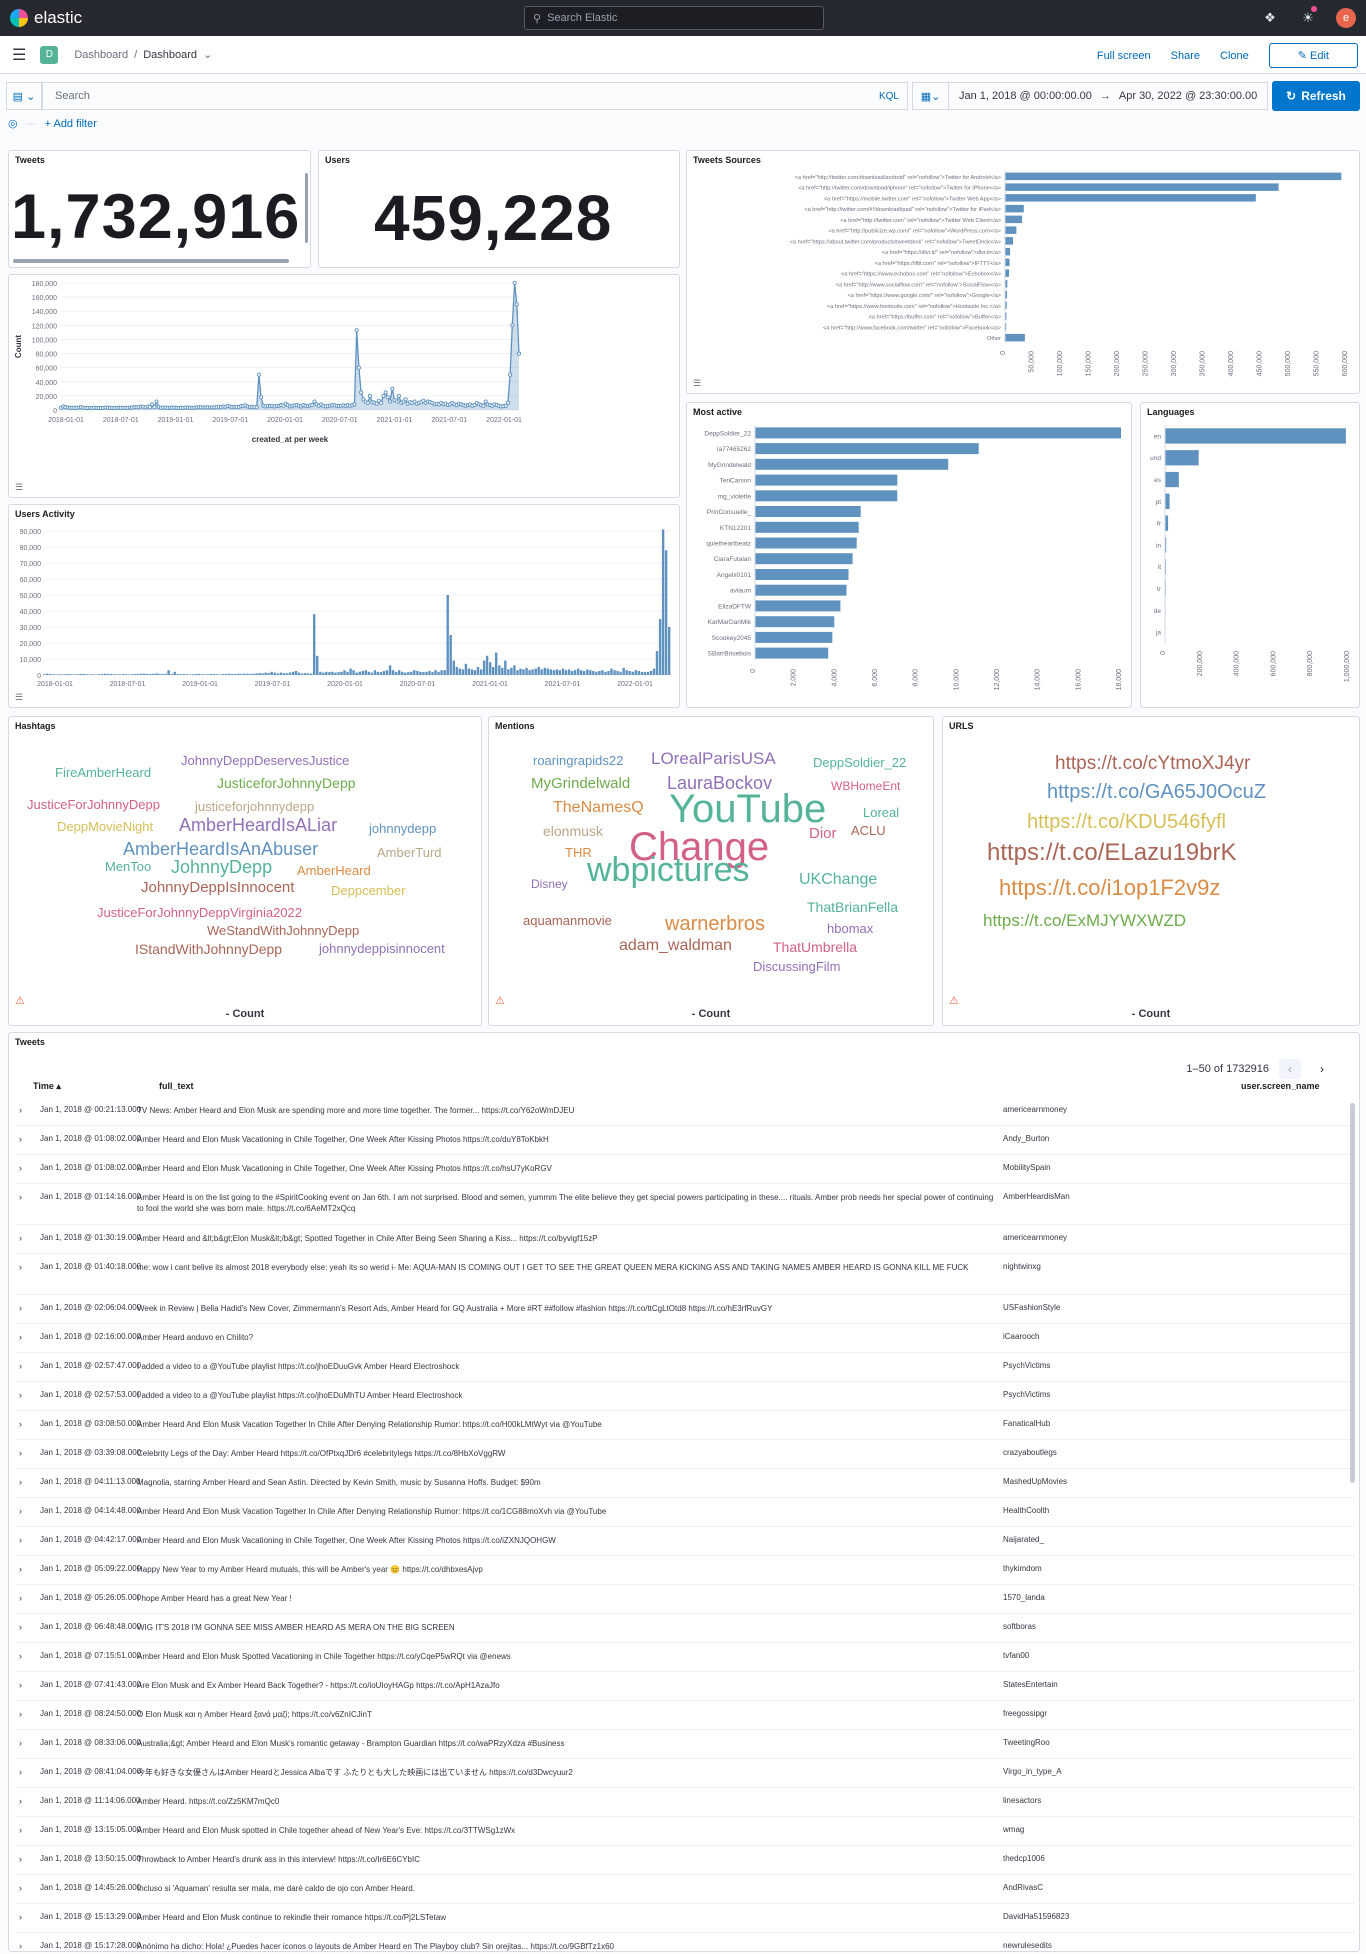  Describe the element at coordinates (221, 849) in the screenshot. I see `cloud-word: AmberHeardIsAnAbuser` at that location.